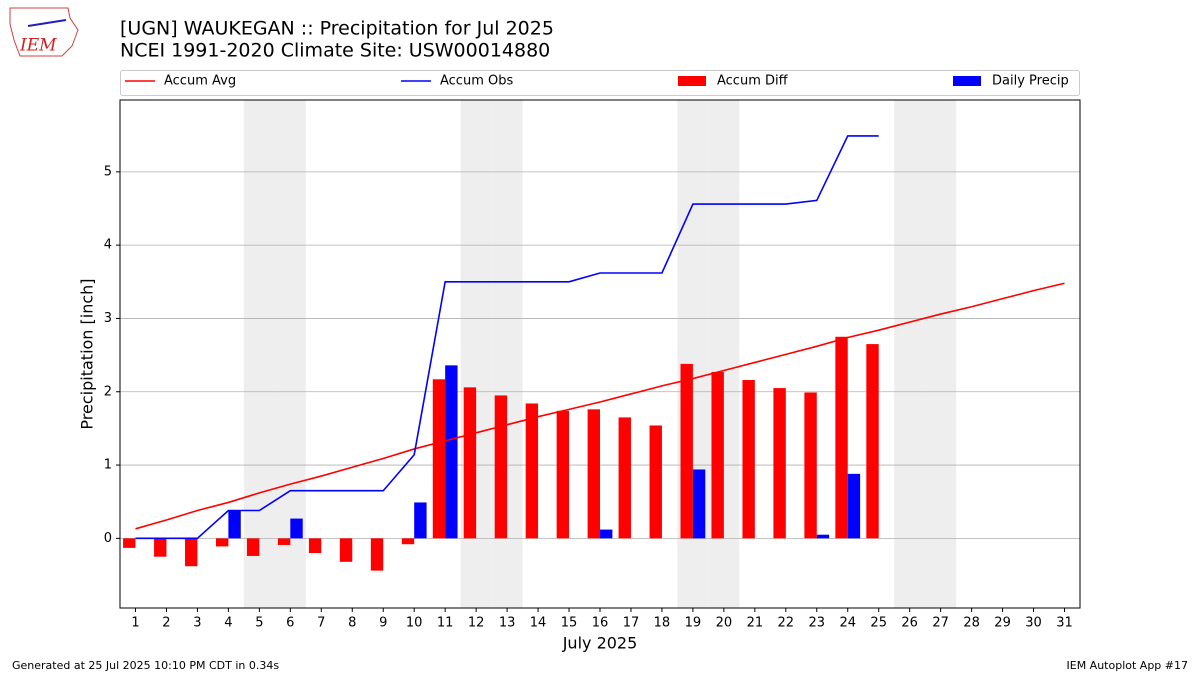 The image size is (1200, 675). I want to click on legend-label: Daily Precip, so click(1030, 81).